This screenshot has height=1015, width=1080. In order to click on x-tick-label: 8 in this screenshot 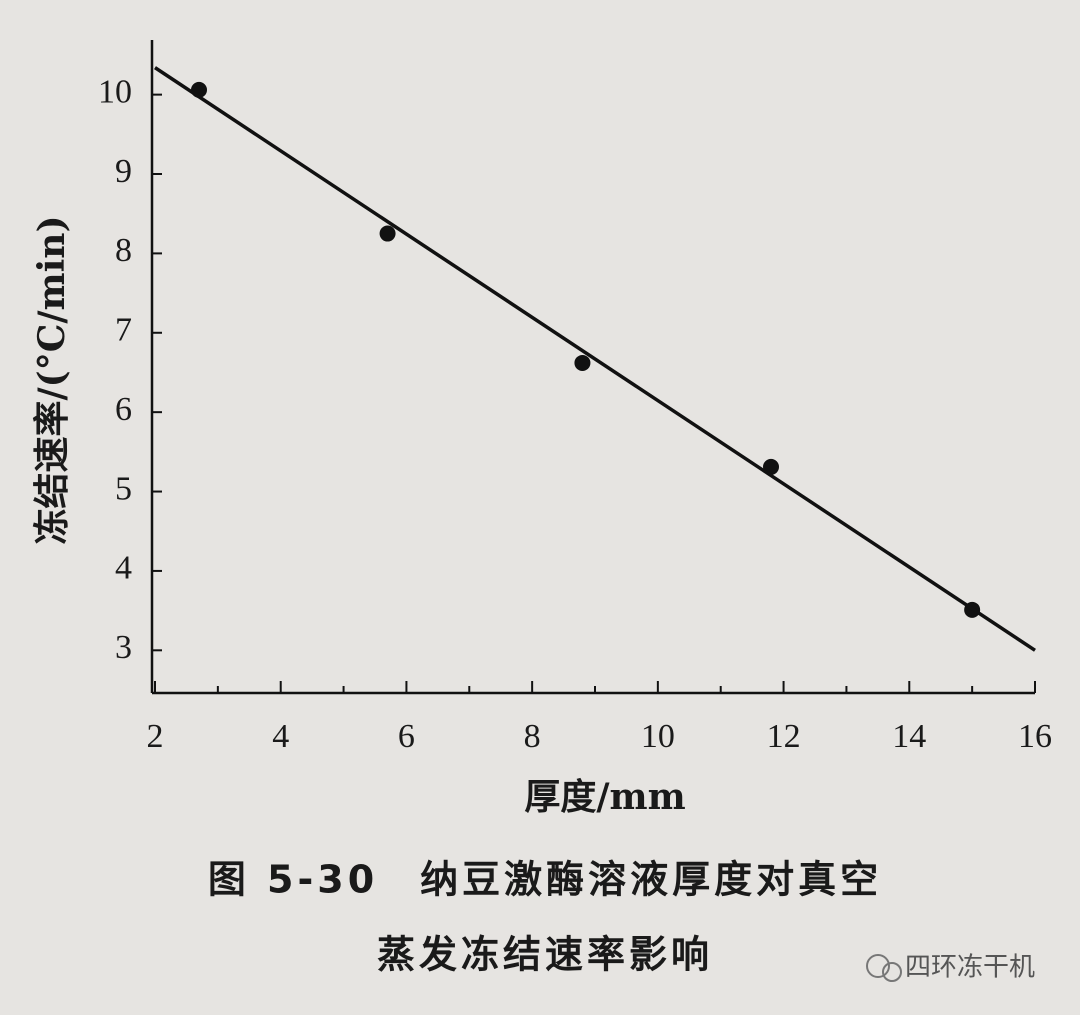, I will do `click(532, 736)`.